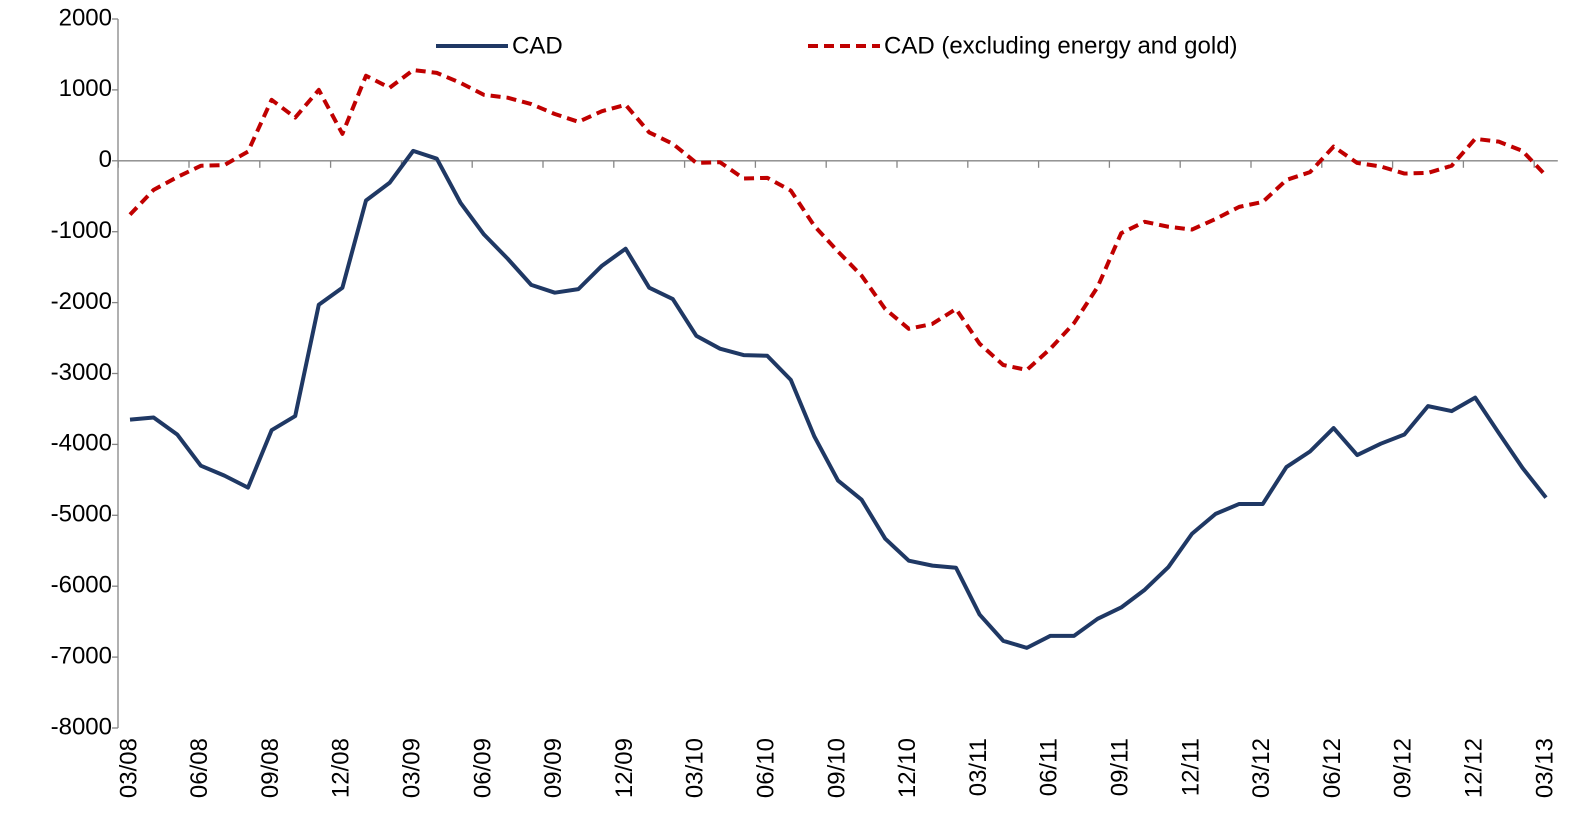 The width and height of the screenshot is (1572, 832). What do you see at coordinates (482, 768) in the screenshot?
I see `x-tick-label: 06/09` at bounding box center [482, 768].